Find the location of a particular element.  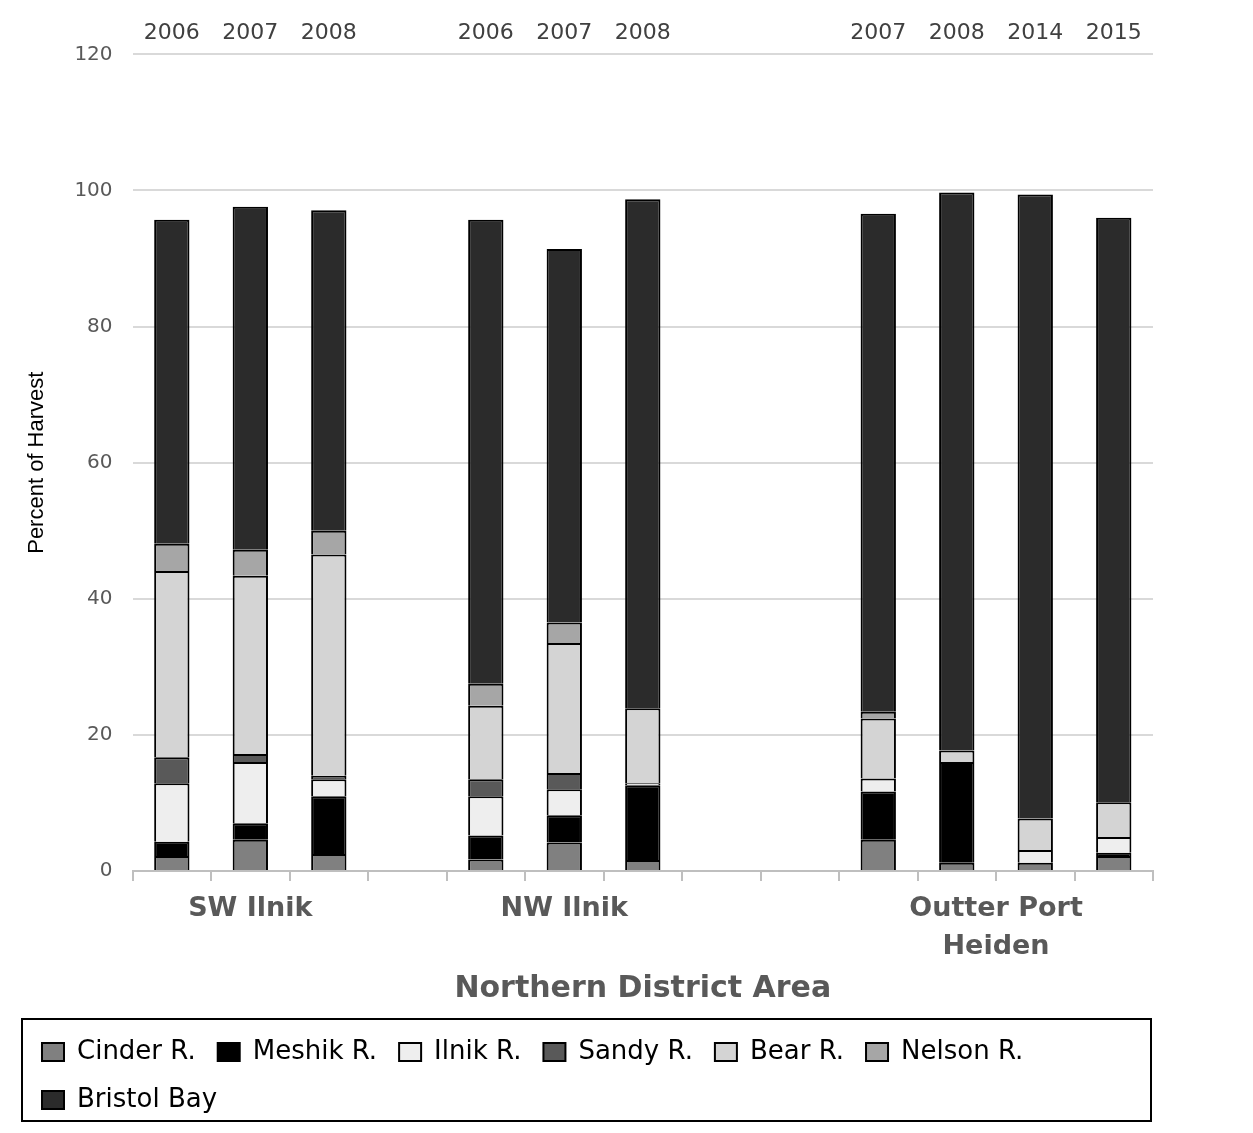

legend-label: Bristol Bay is located at coordinates (147, 1097).